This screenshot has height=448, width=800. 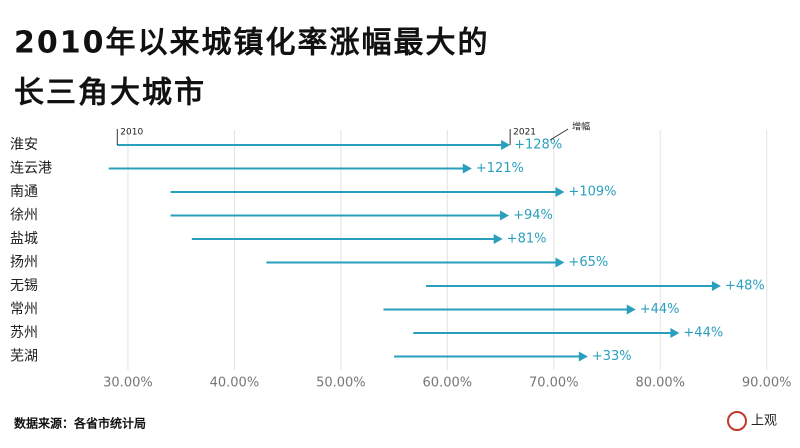 What do you see at coordinates (341, 383) in the screenshot?
I see `x-tick-label: 50.00%` at bounding box center [341, 383].